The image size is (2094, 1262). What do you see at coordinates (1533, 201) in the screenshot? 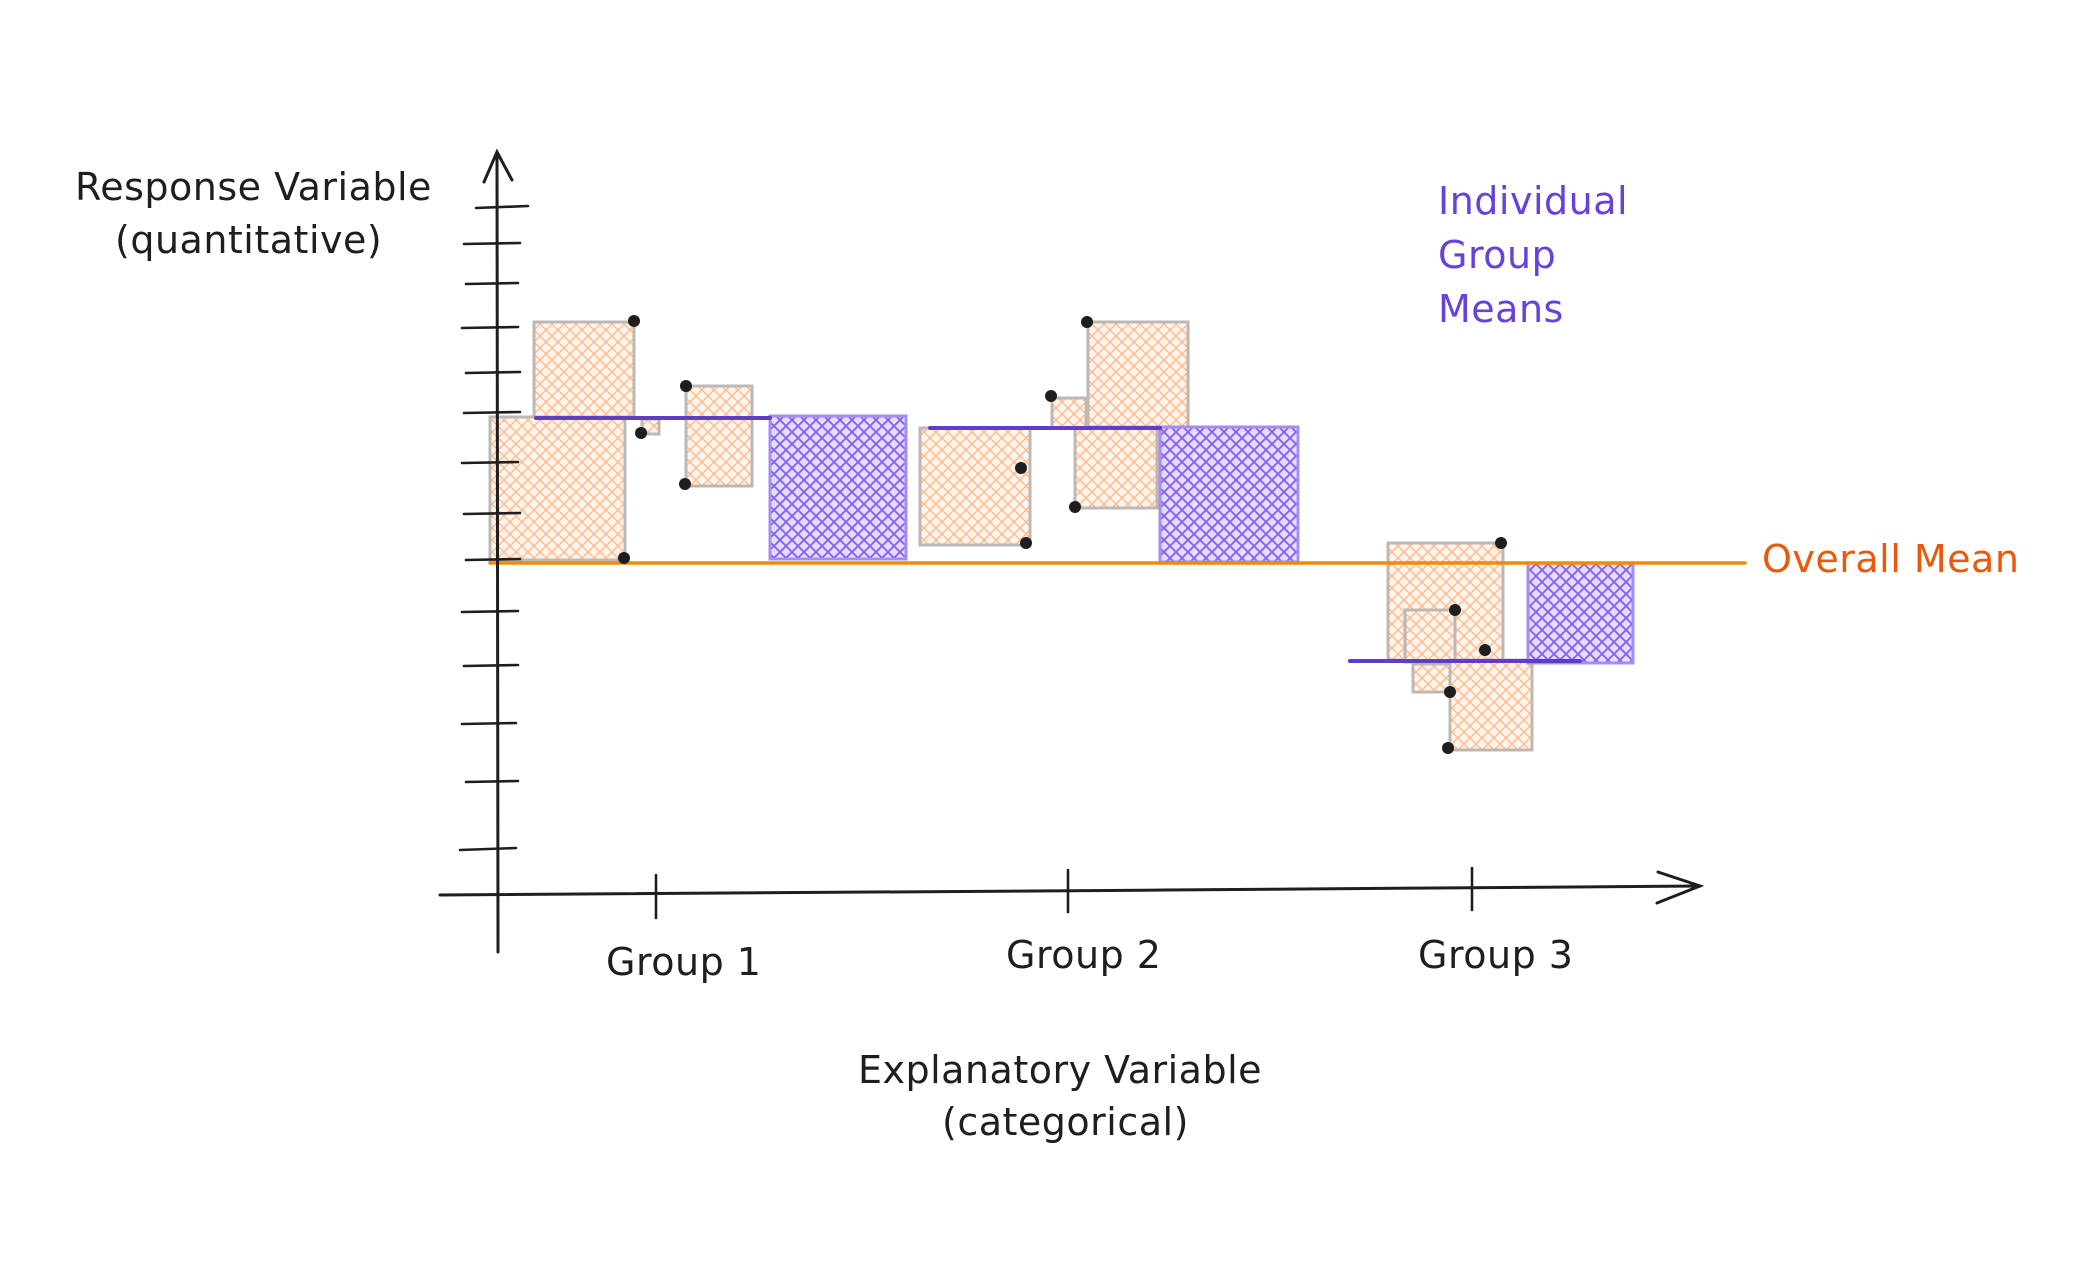
I see `group-means-label-line-1: Individual` at bounding box center [1533, 201].